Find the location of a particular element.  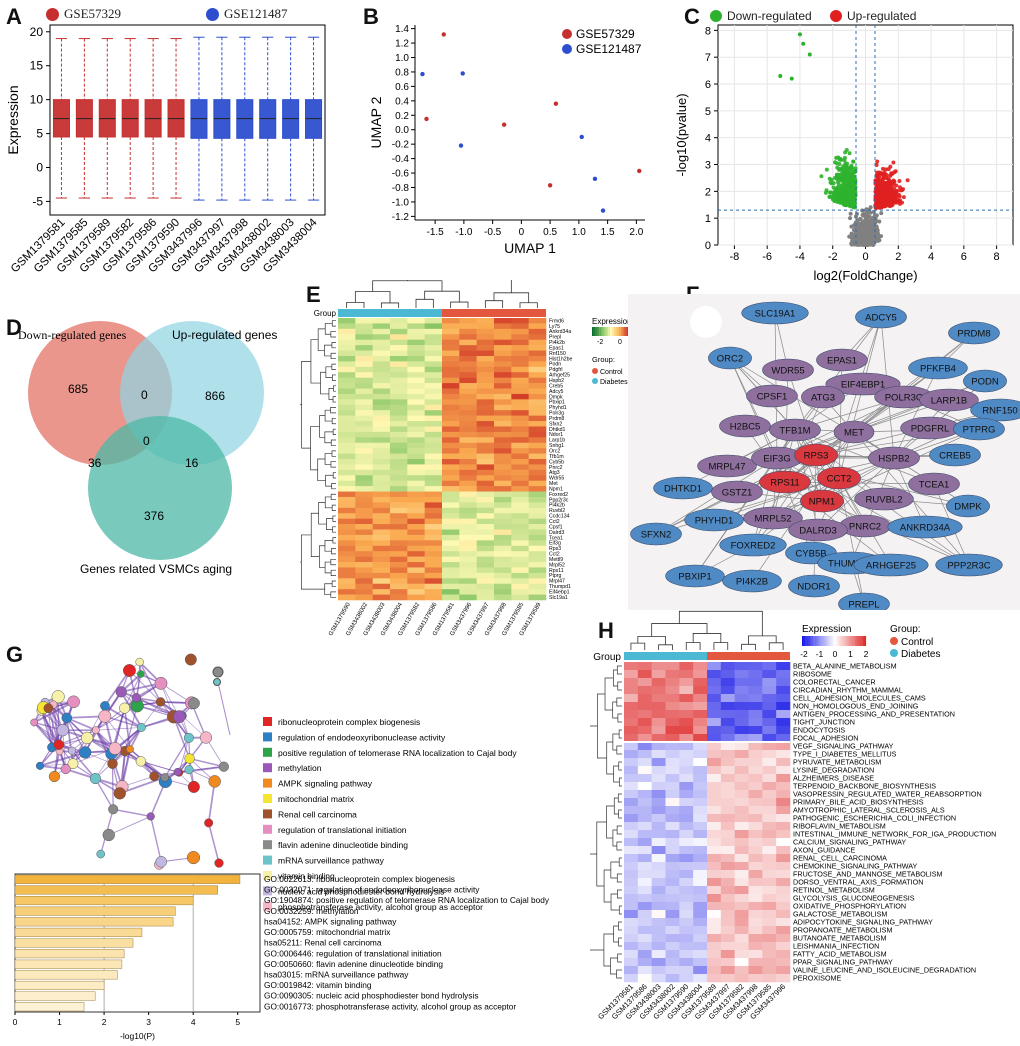

bar-label: GO:0019842: vitamin binding is located at coordinates (318, 985).